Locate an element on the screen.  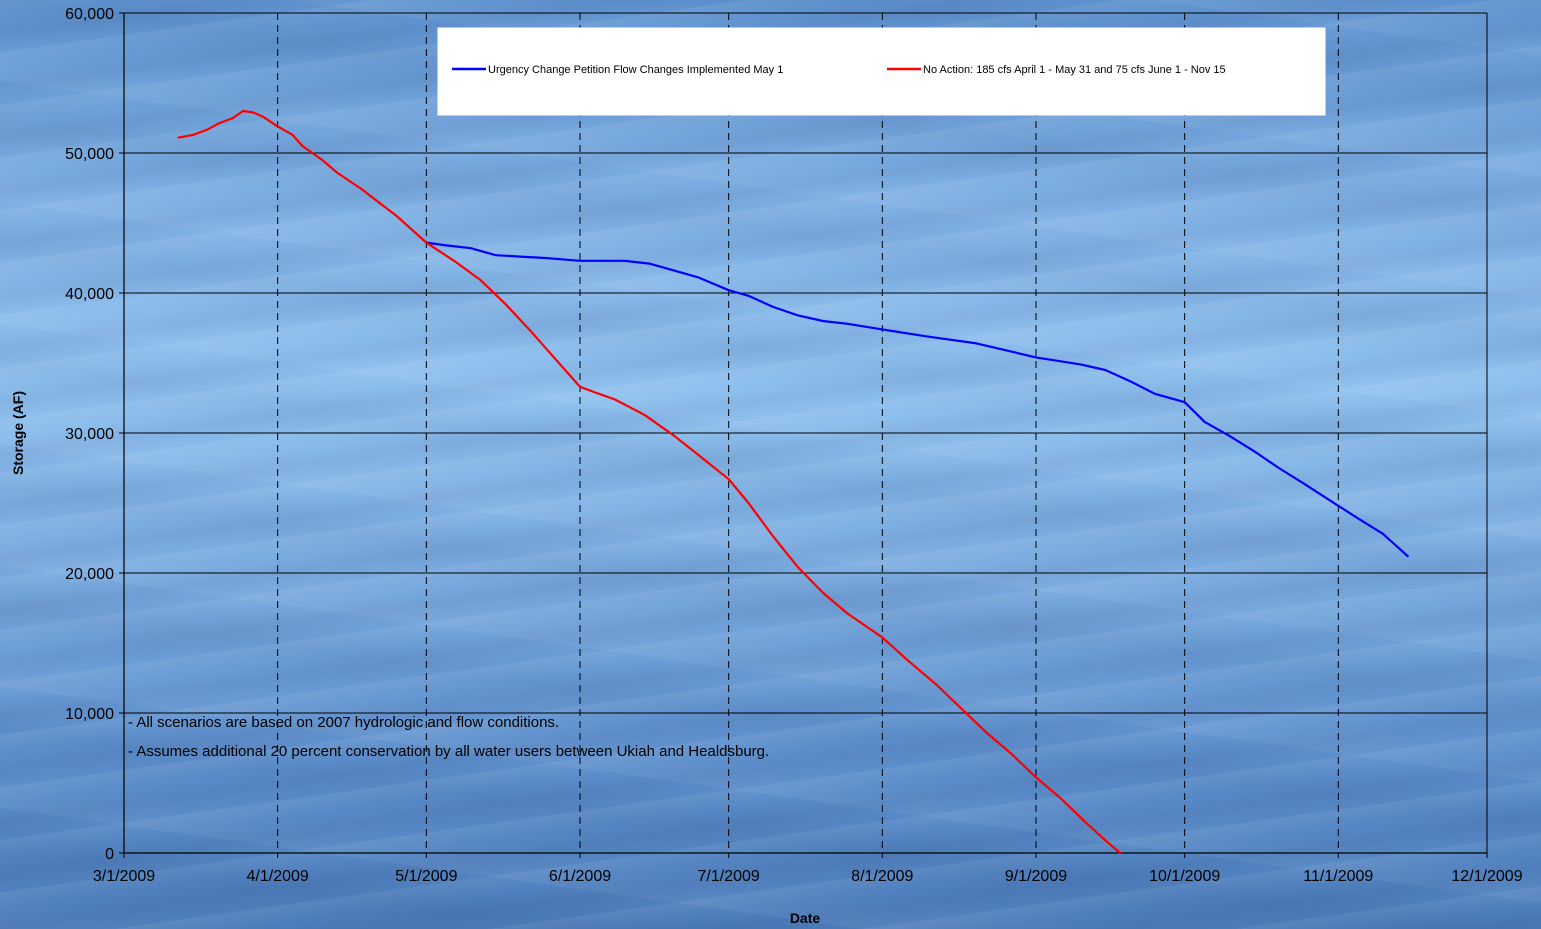
y-tick-label: 50,000 is located at coordinates (89, 154).